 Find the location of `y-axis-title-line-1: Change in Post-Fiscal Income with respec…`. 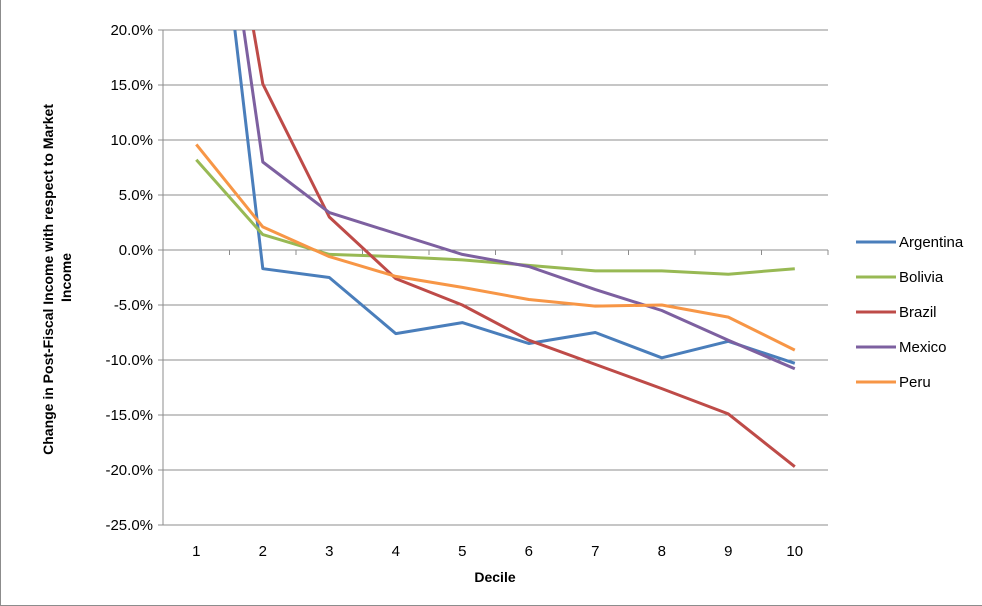

y-axis-title-line-1: Change in Post-Fiscal Income with respec… is located at coordinates (48, 279).